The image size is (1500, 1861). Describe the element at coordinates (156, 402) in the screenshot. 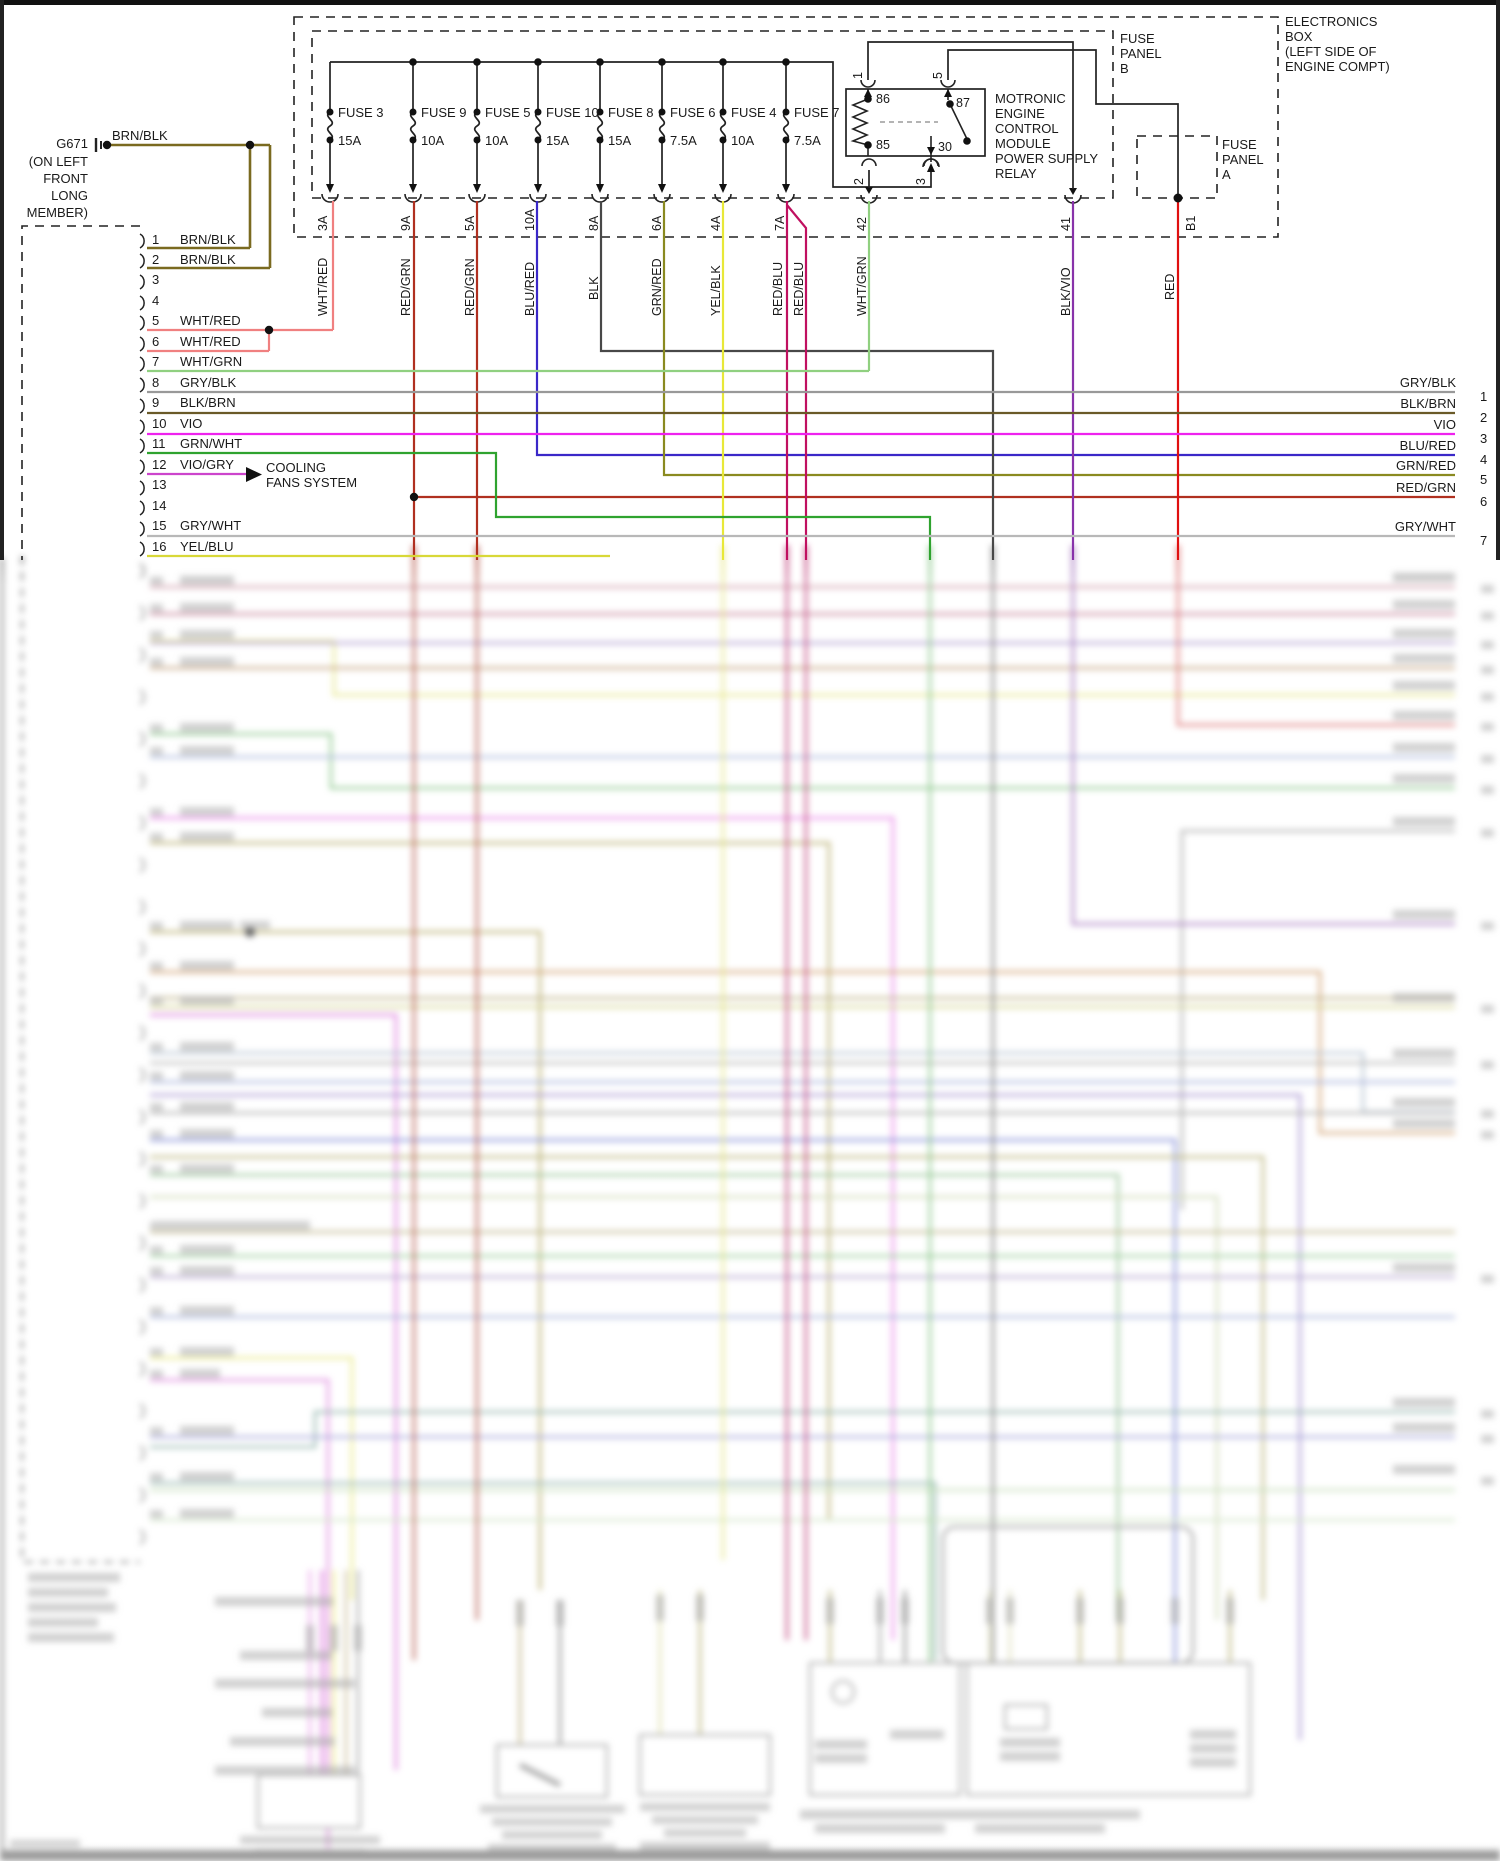

I see `pin-number: 9` at that location.